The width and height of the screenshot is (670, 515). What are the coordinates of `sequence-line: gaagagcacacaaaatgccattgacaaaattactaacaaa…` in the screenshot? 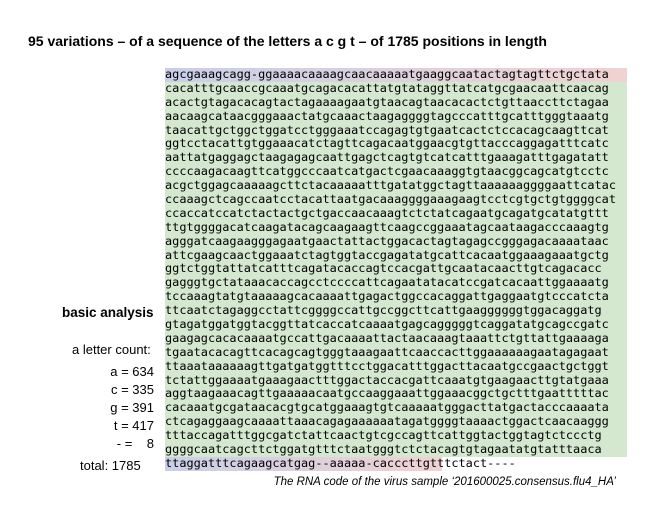 It's located at (396, 338).